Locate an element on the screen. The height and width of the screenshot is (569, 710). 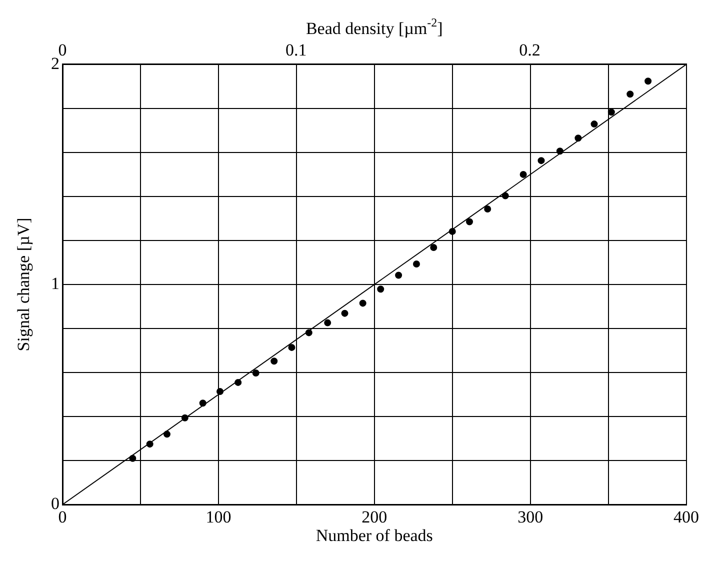
y-tick-label: 1 is located at coordinates (55, 283).